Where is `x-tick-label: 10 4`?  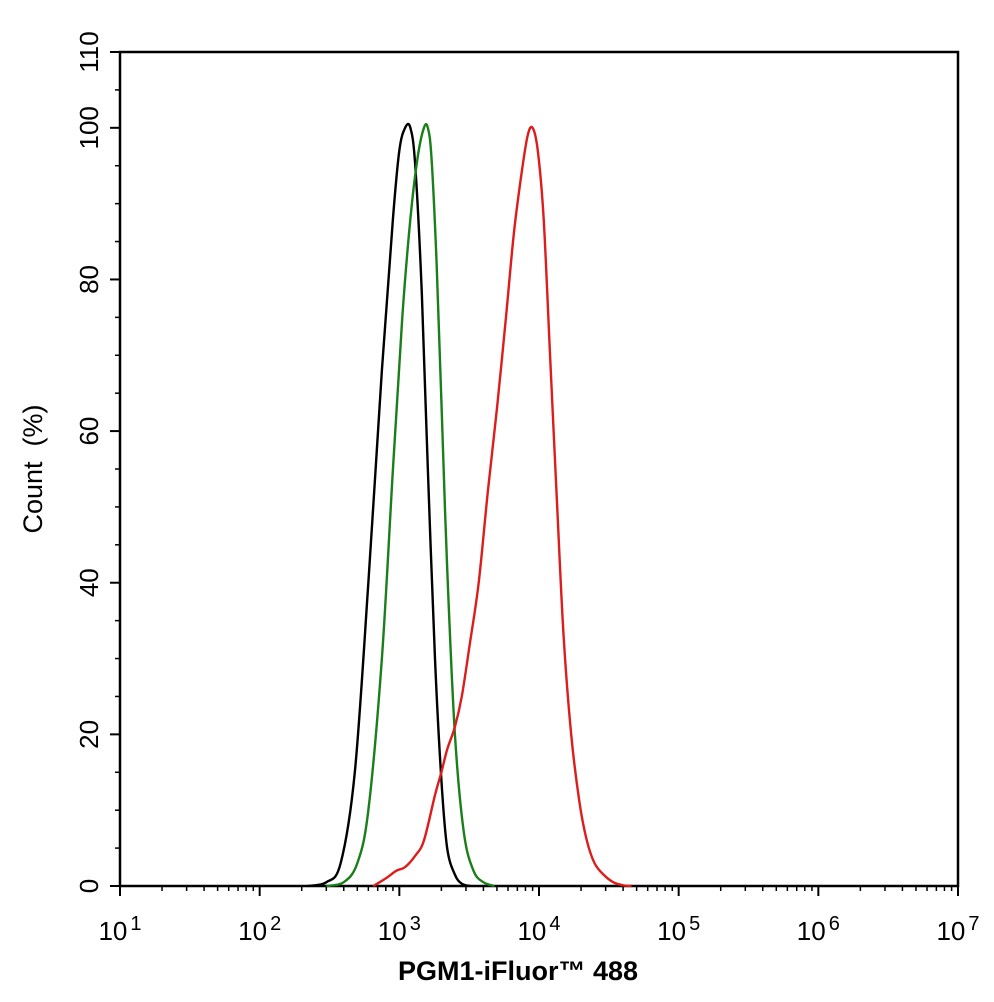 x-tick-label: 10 4 is located at coordinates (538, 929).